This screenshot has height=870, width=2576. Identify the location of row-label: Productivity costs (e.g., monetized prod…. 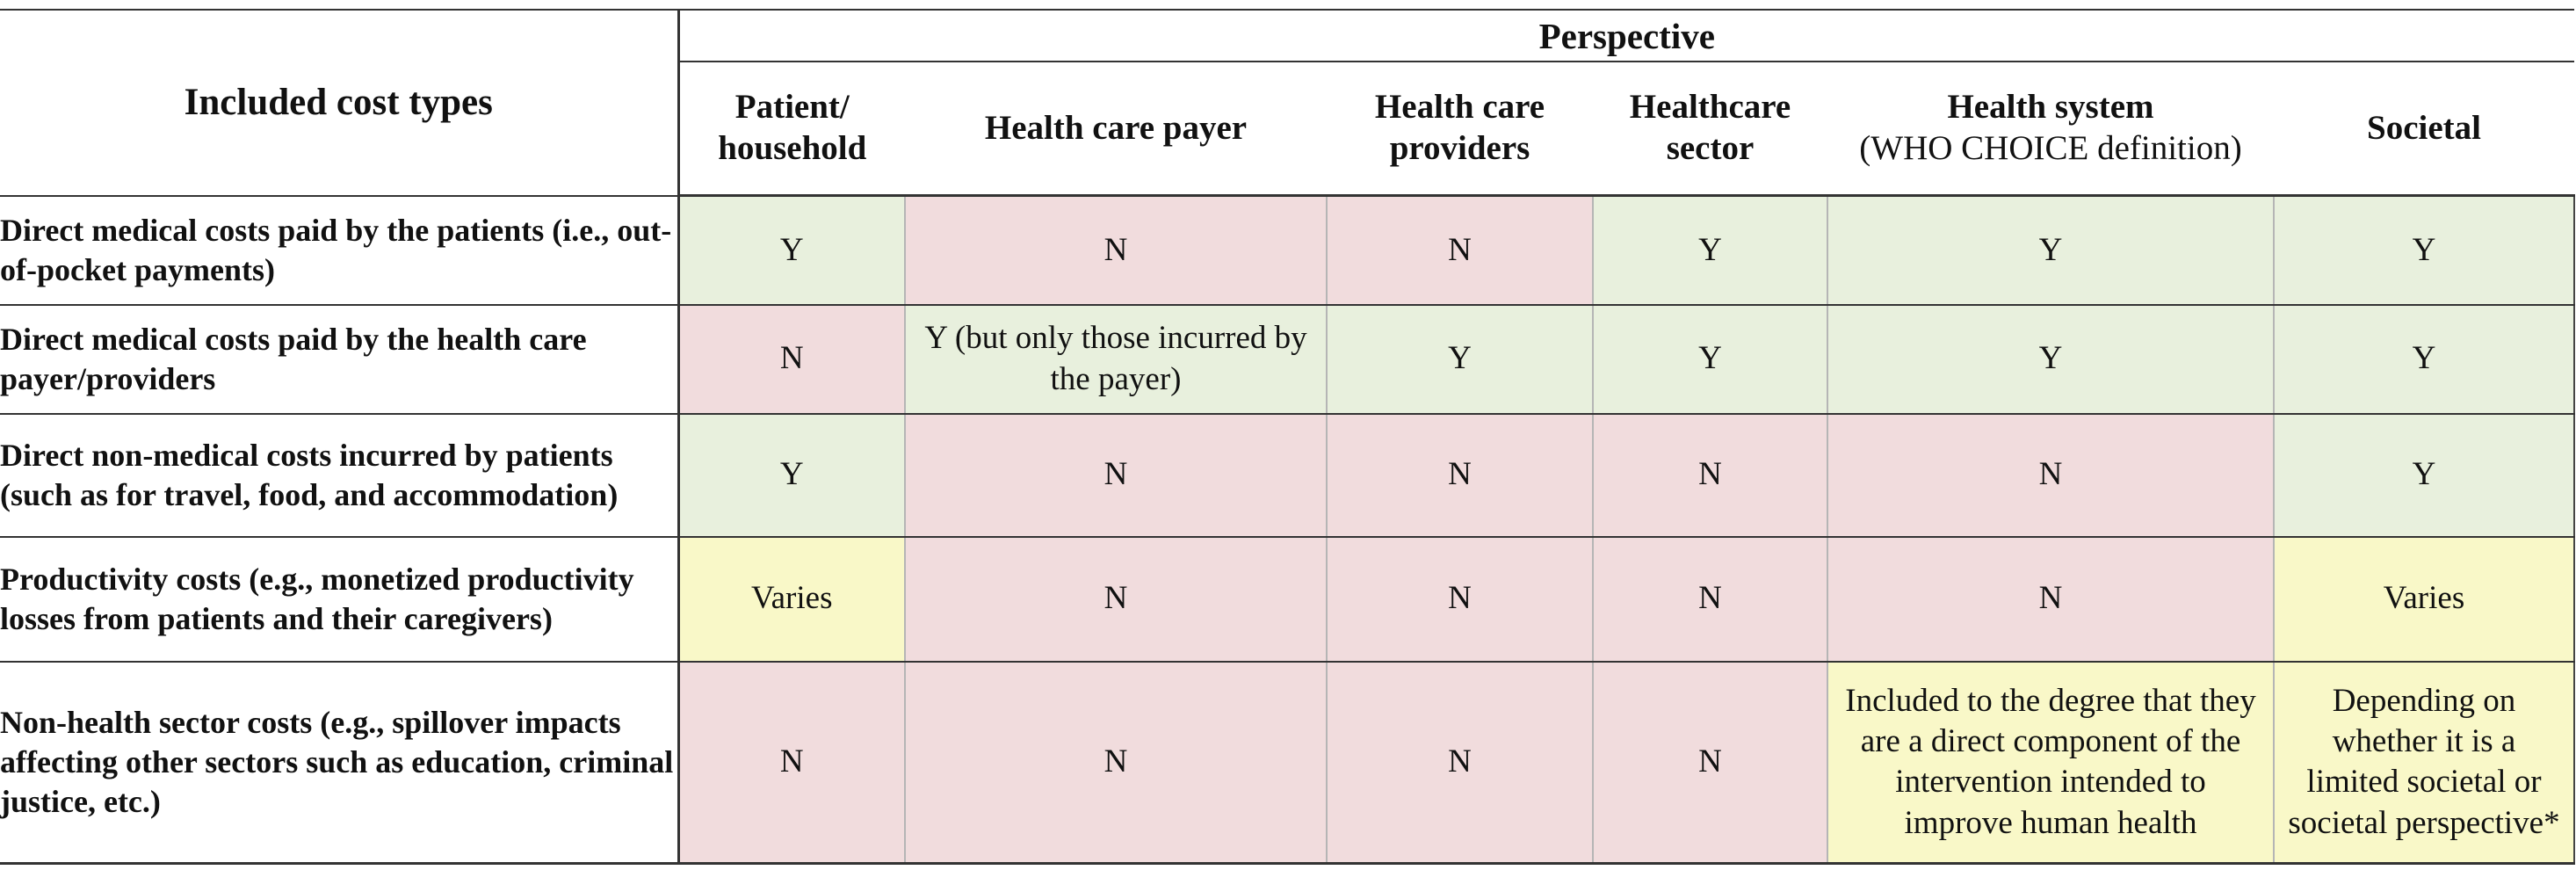
(340, 599).